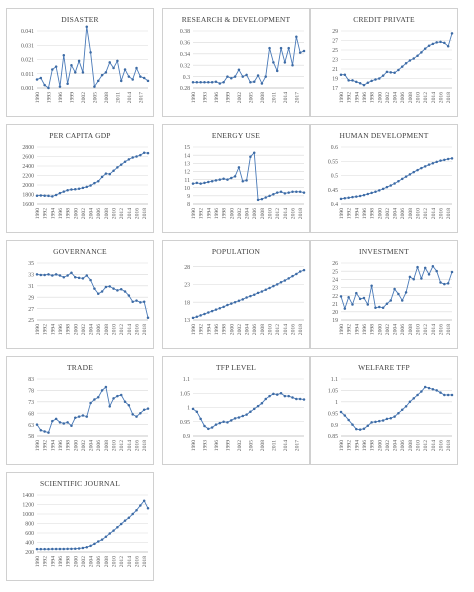 The image size is (474, 592). I want to click on y-tick-label: 13, so click(187, 321).